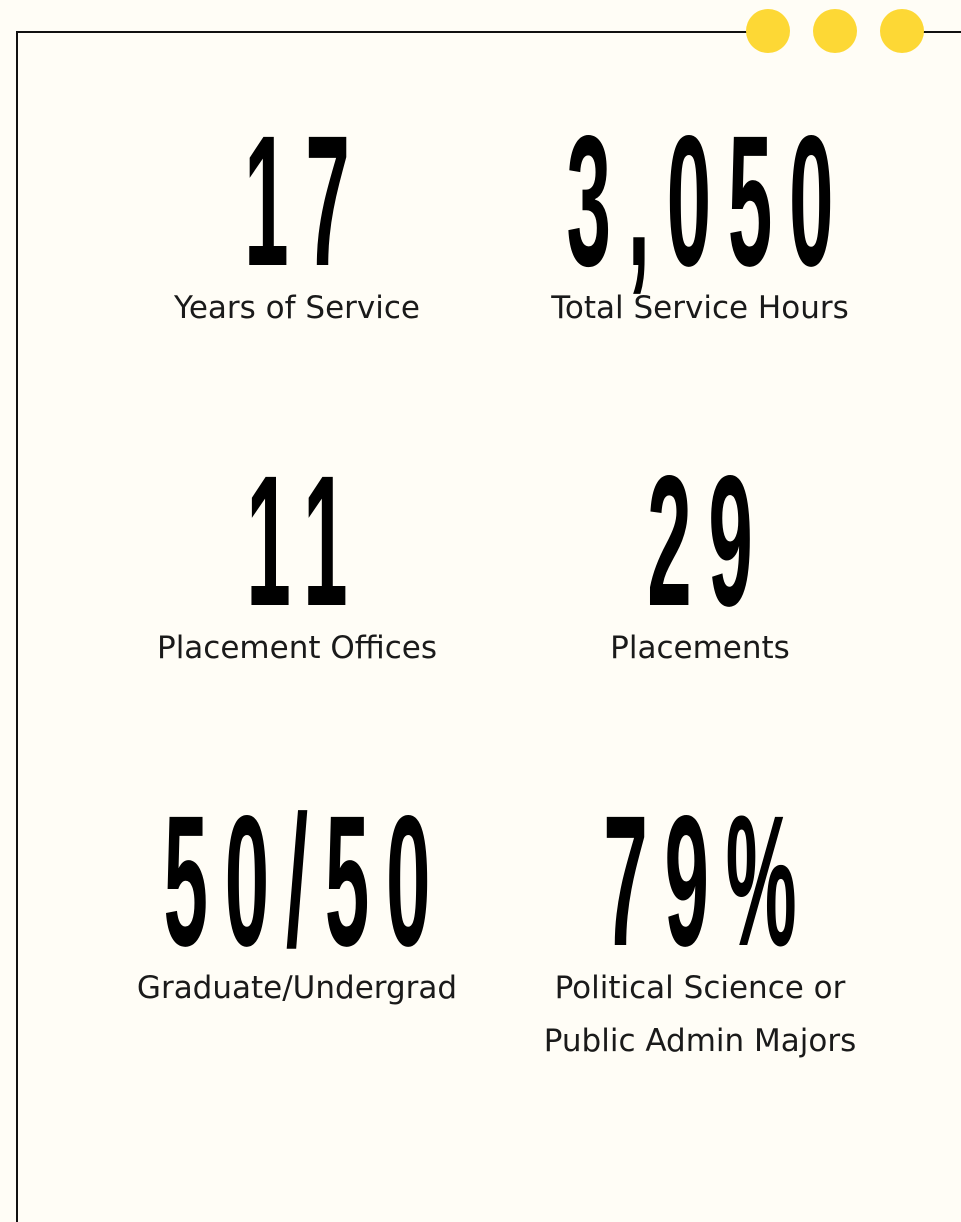  Describe the element at coordinates (700, 648) in the screenshot. I see `stat-label: Placements` at that location.